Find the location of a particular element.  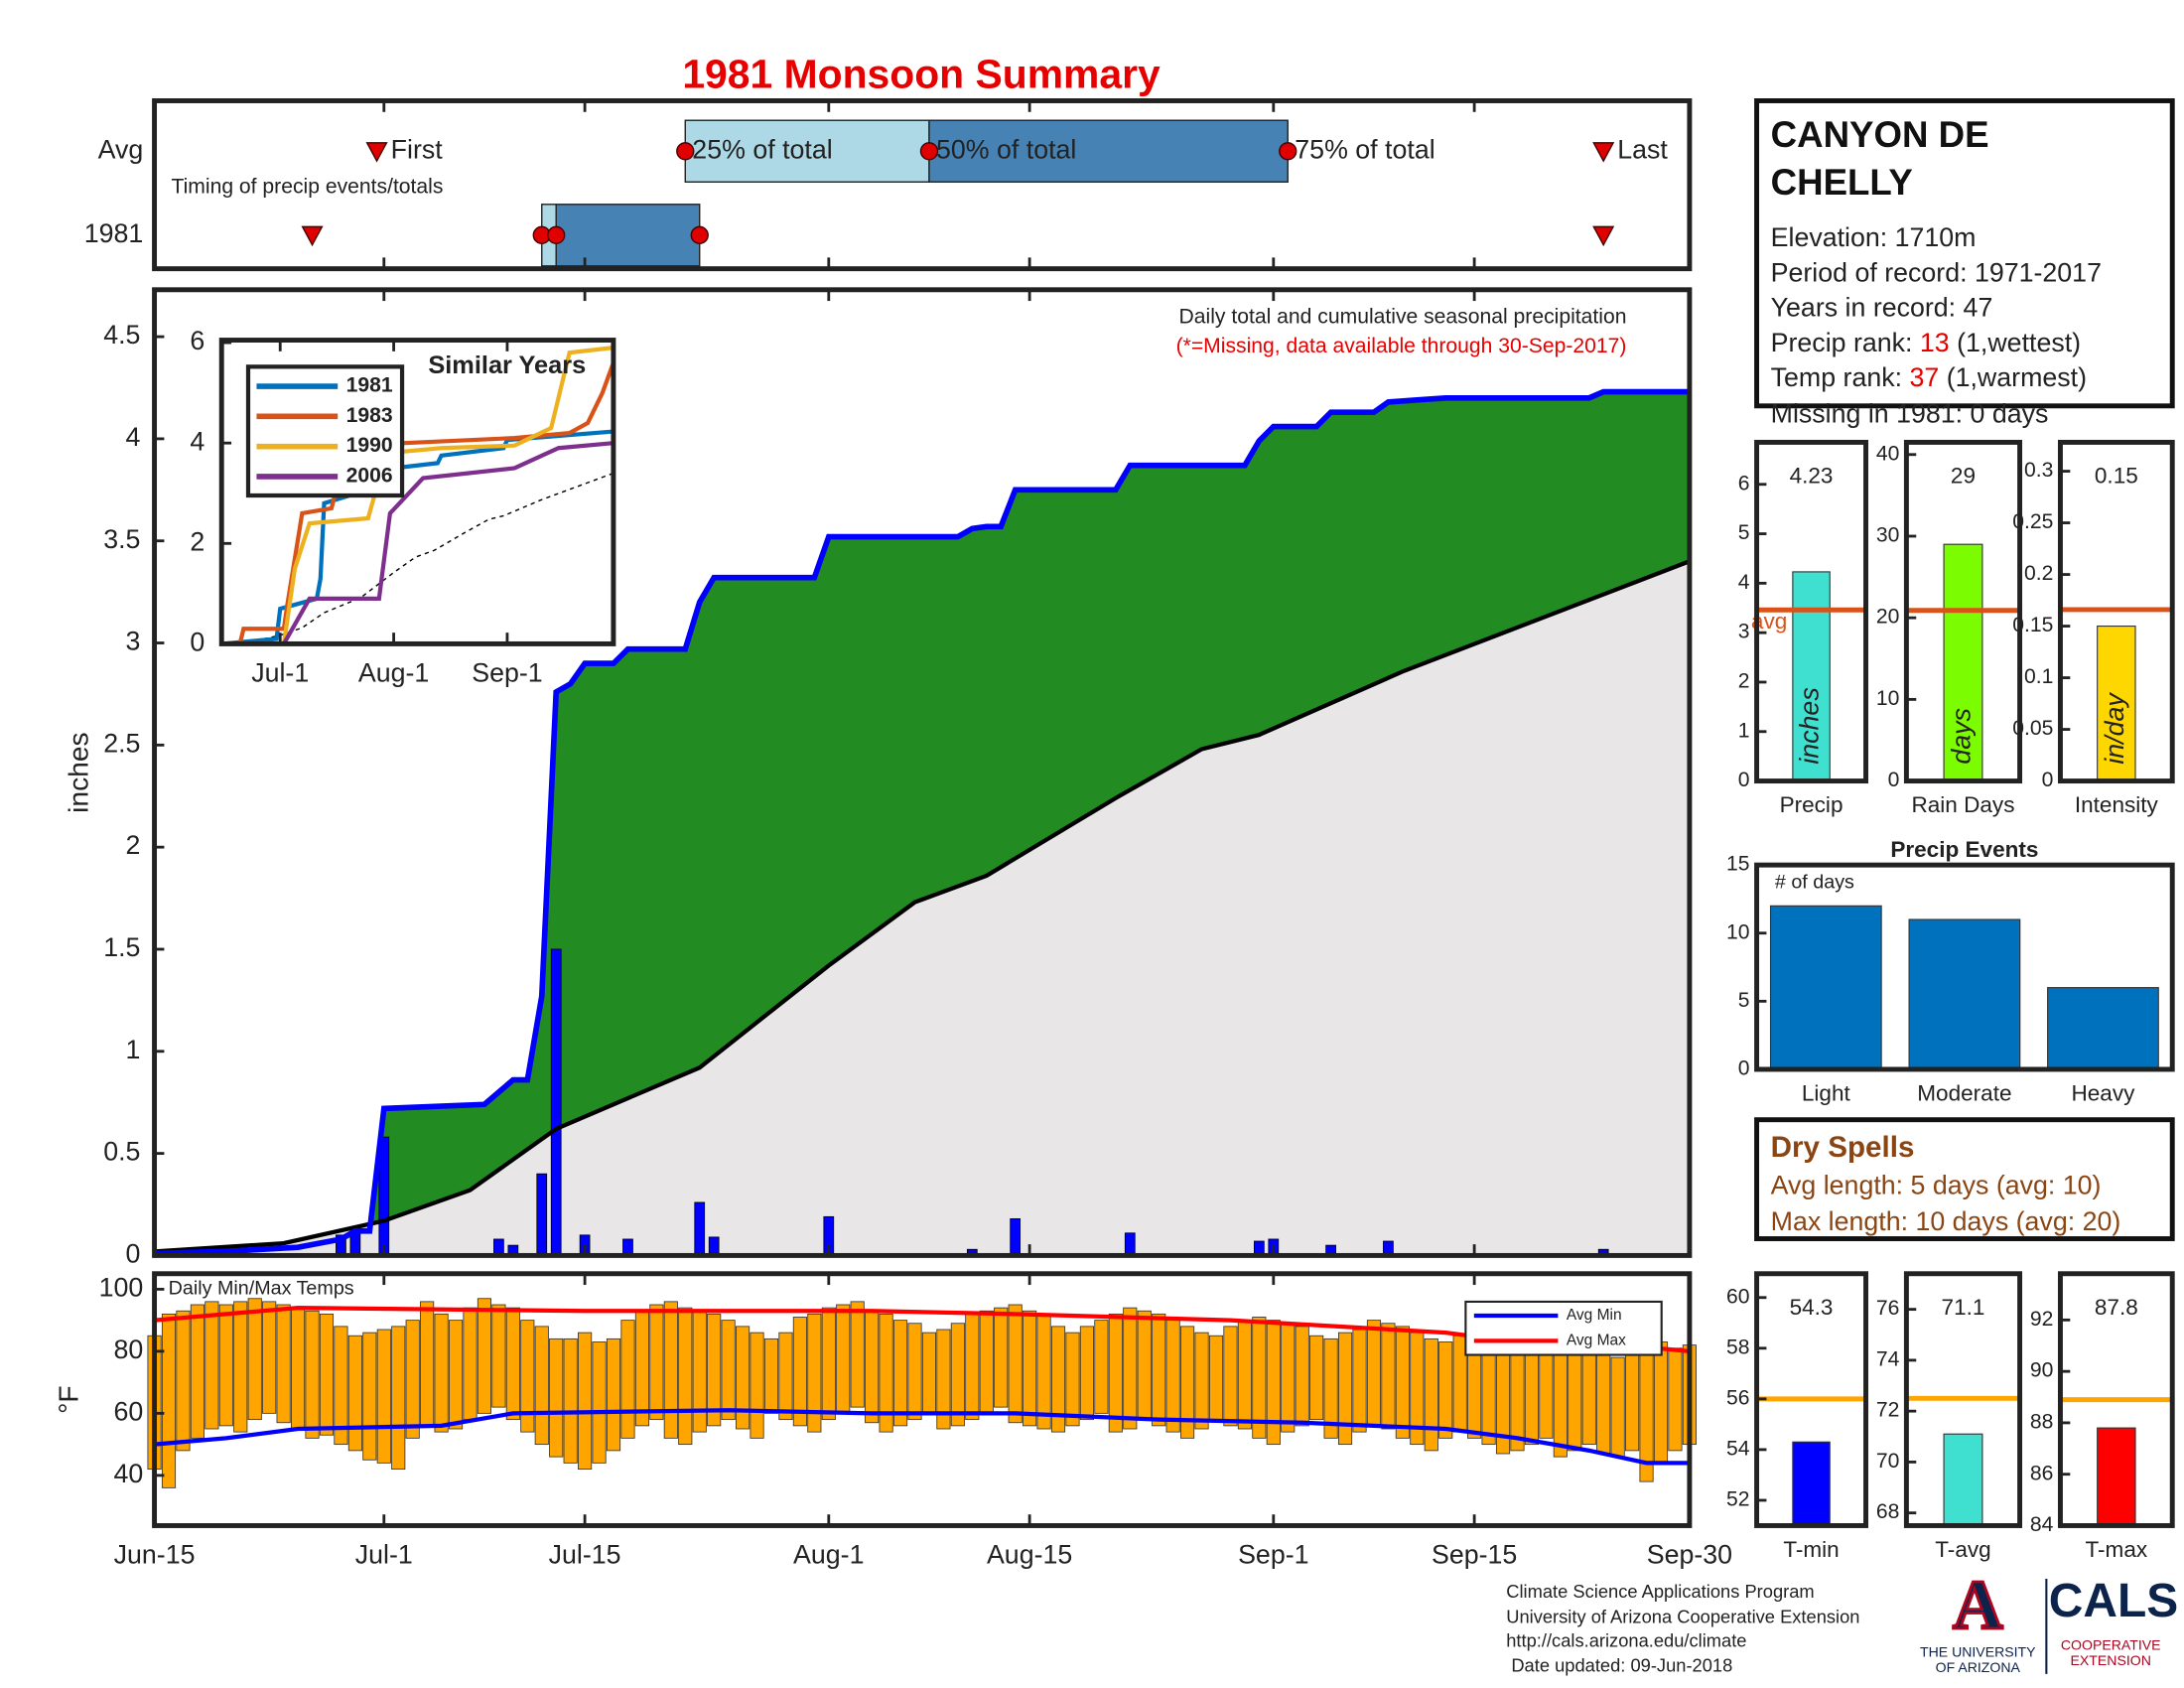

quartile-box is located at coordinates (807, 151).